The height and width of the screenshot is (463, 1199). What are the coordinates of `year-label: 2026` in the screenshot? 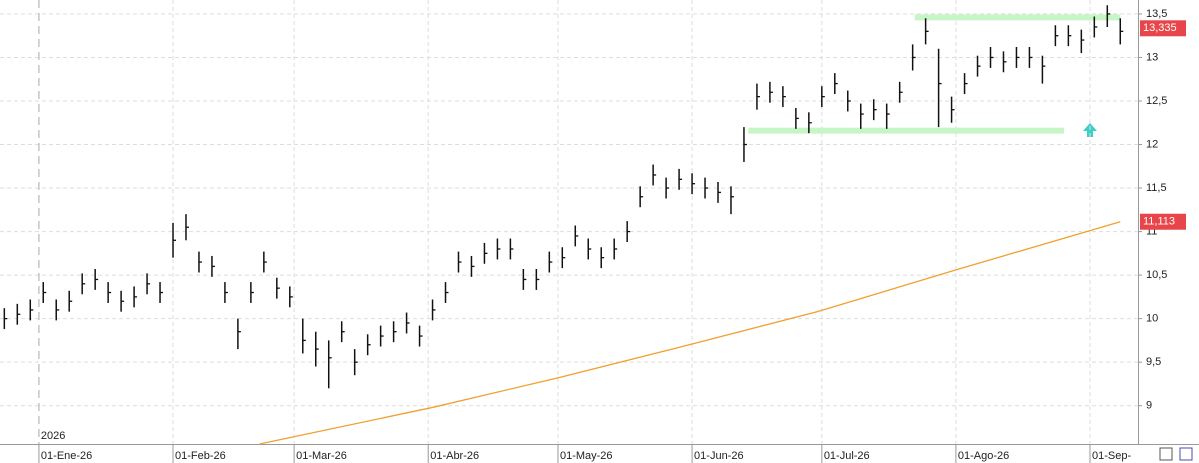 It's located at (53, 436).